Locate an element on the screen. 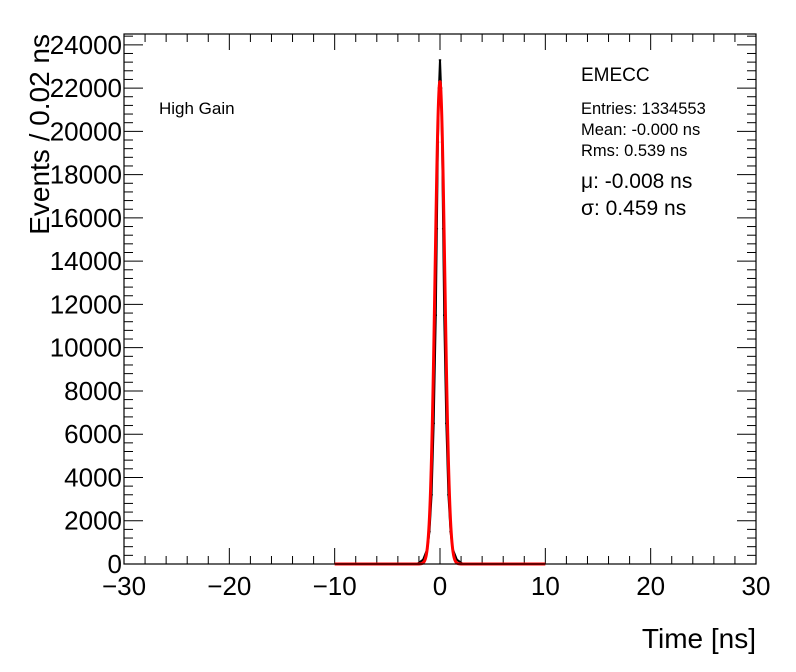 This screenshot has width=796, height=672. x-tick-labels: −30 −20 −10 0 10 20 30 is located at coordinates (436, 586).